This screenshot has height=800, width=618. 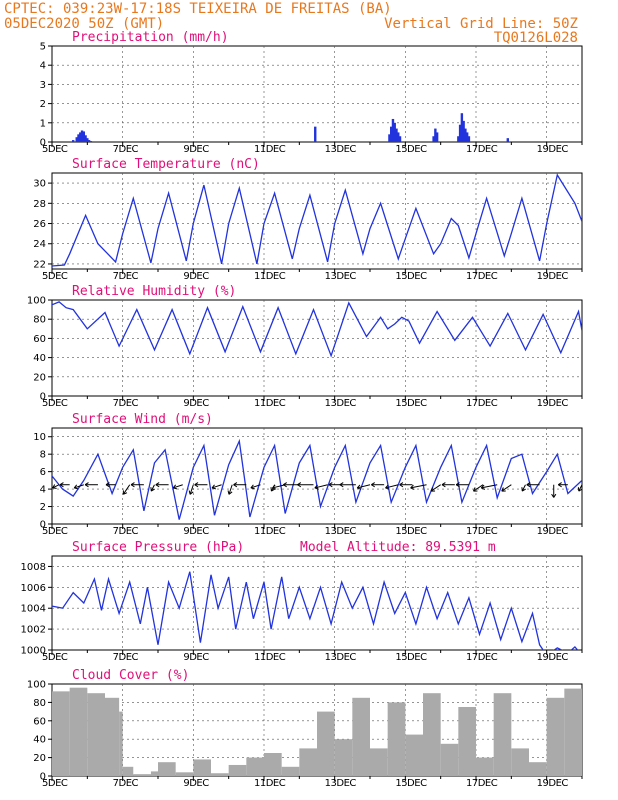 What do you see at coordinates (482, 403) in the screenshot?
I see `x-tick-label: 17DEC` at bounding box center [482, 403].